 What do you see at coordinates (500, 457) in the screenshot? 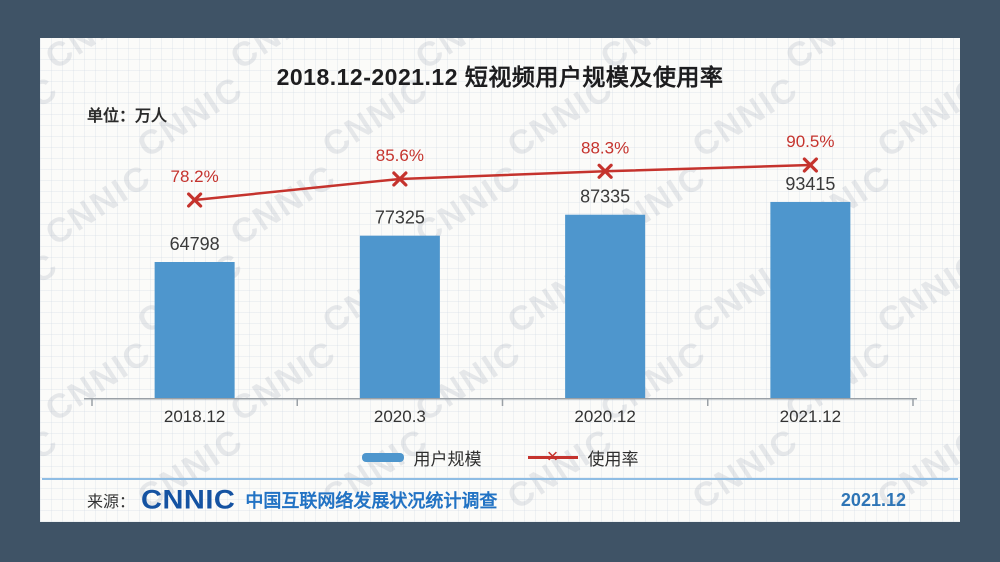
I see `chart-legend: 用户规模 ✕ 使用率` at bounding box center [500, 457].